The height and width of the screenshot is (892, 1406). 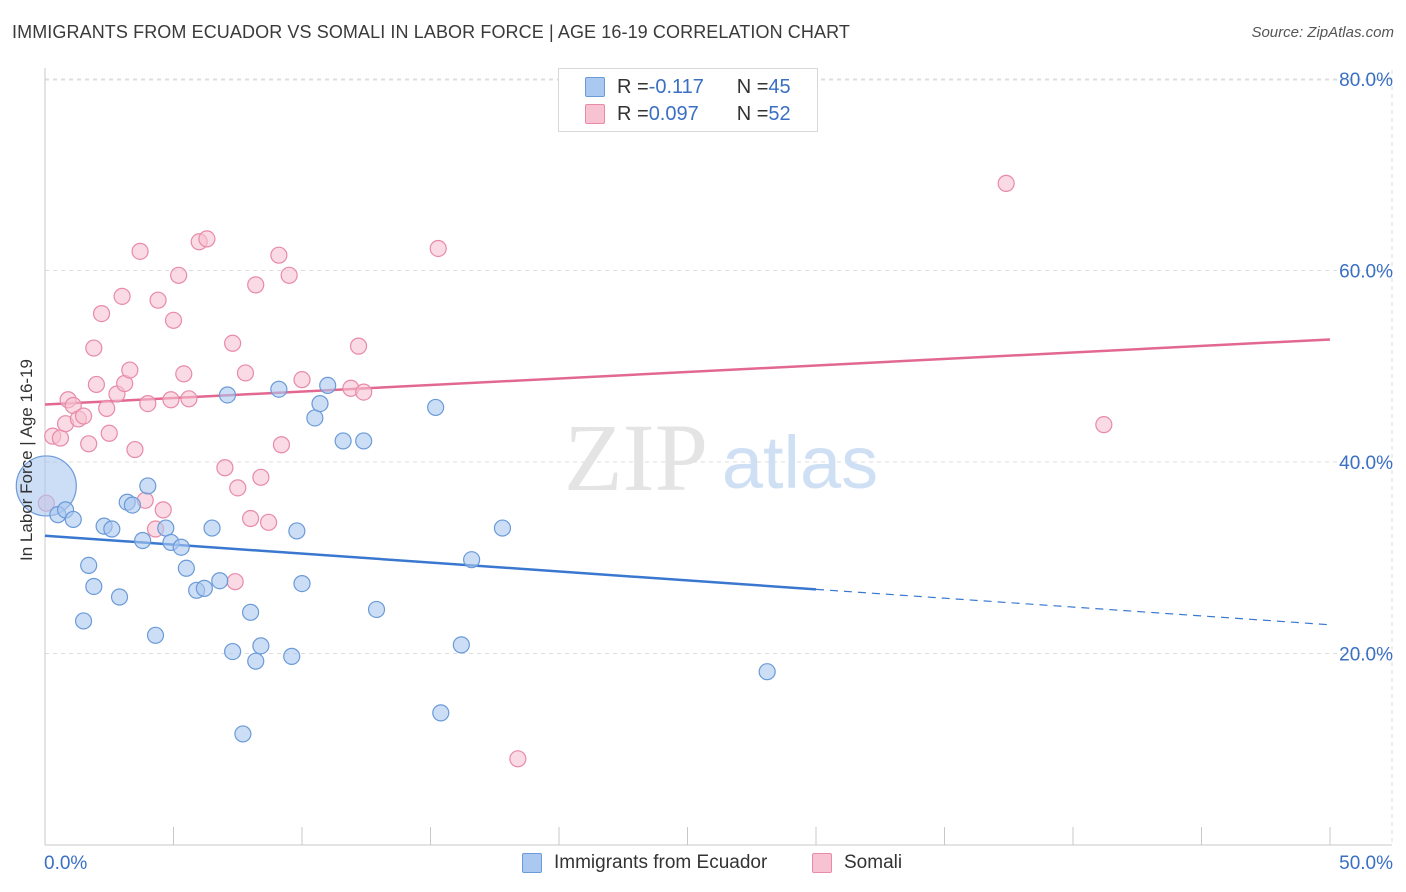 What do you see at coordinates (661, 862) in the screenshot?
I see `series-name-ecuador: Immigrants from Ecuador` at bounding box center [661, 862].